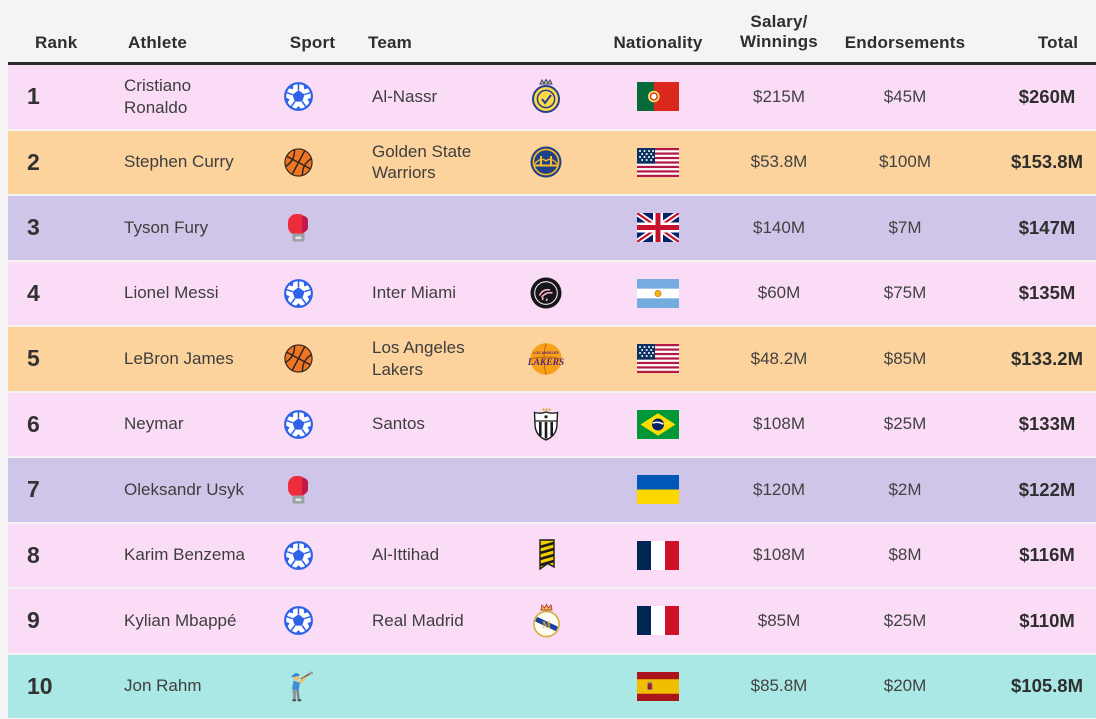 The height and width of the screenshot is (719, 1096). Describe the element at coordinates (658, 228) in the screenshot. I see `uk-flag-icon` at that location.